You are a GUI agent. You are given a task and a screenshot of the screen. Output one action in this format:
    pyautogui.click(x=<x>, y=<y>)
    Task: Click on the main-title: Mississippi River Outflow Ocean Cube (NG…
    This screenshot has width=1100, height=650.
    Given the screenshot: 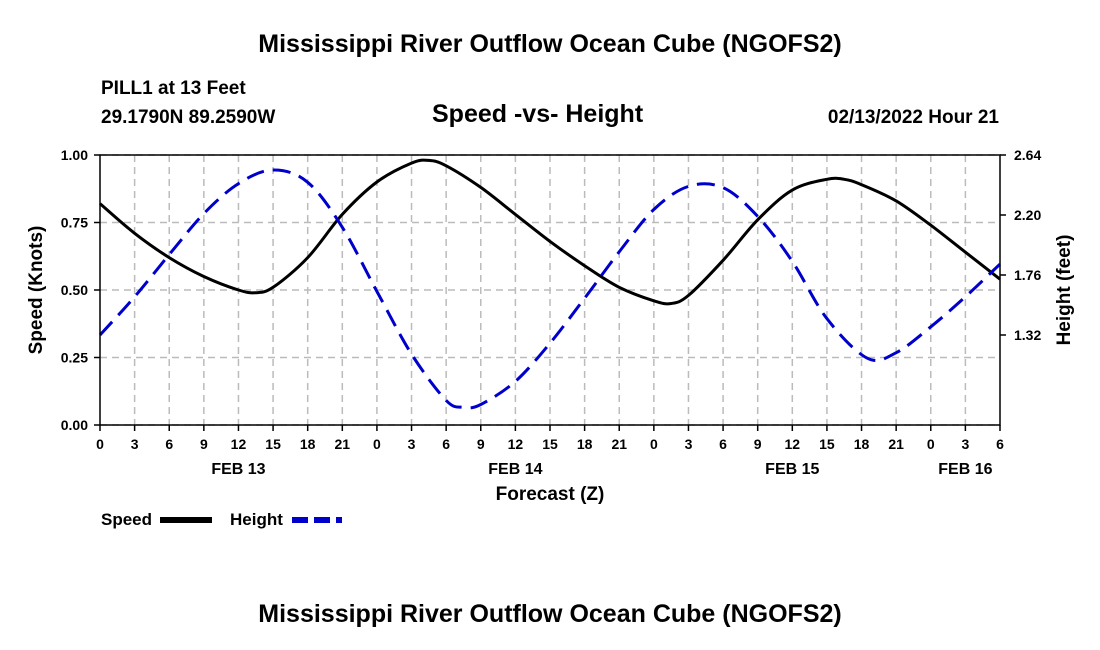 What is the action you would take?
    pyautogui.click(x=550, y=44)
    